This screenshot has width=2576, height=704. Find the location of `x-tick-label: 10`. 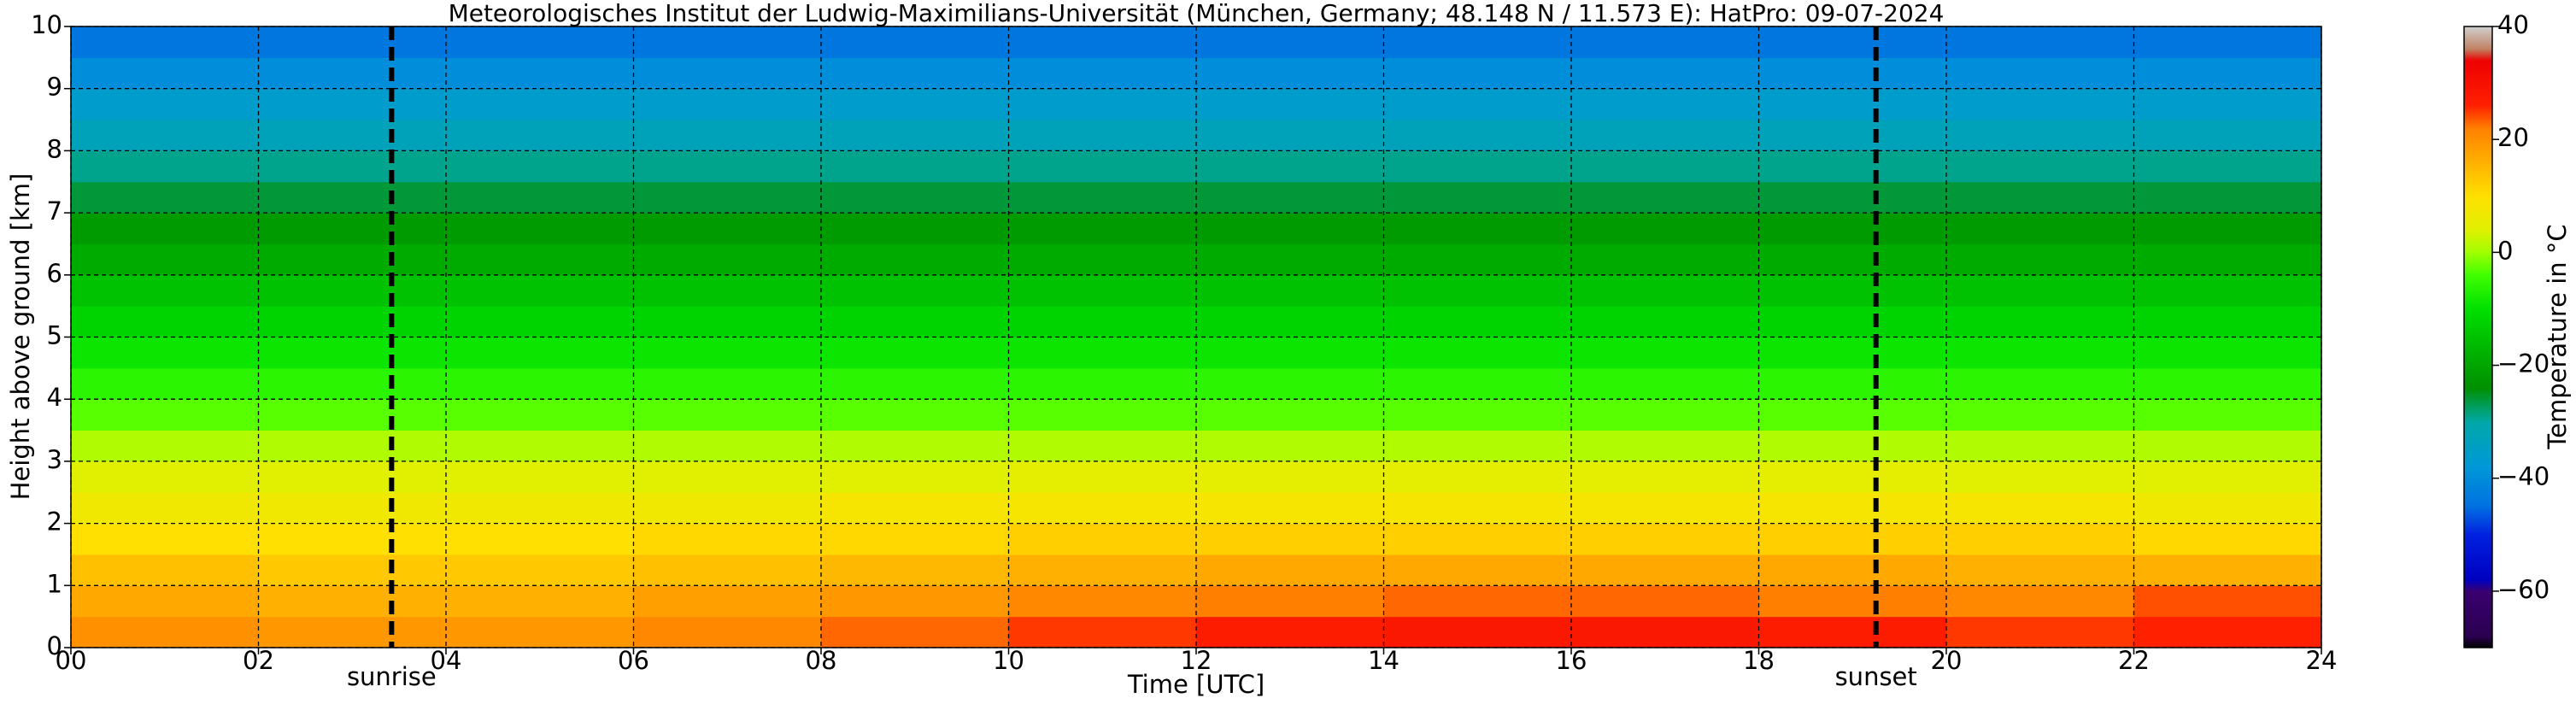

x-tick-label: 10 is located at coordinates (1009, 660).